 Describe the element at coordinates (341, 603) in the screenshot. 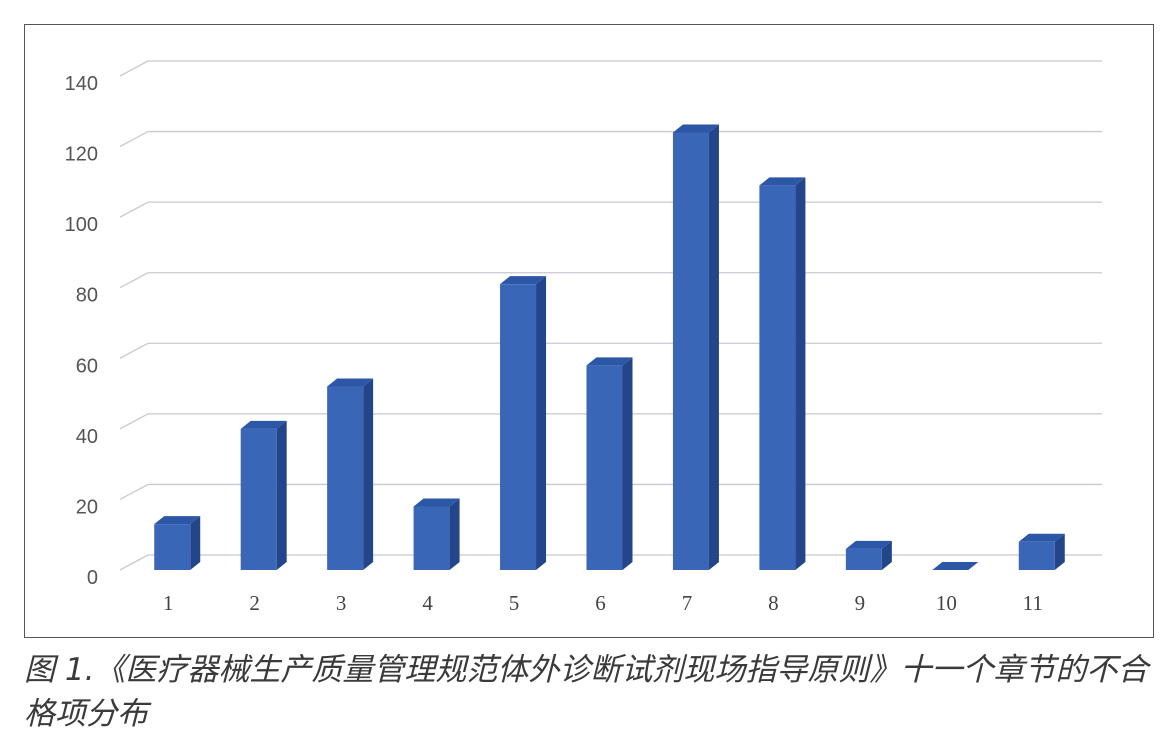

I see `x-tick-label: 3` at that location.